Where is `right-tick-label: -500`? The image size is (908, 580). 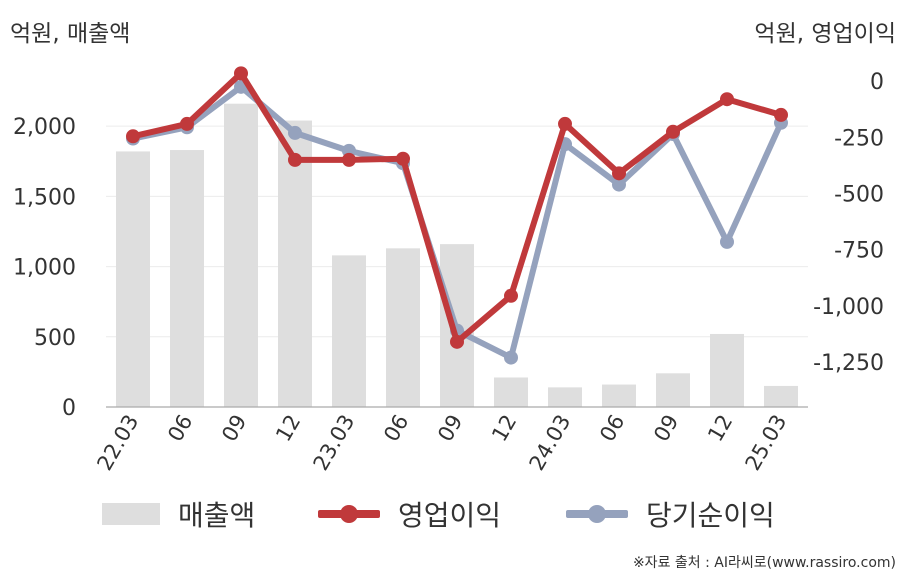
right-tick-label: -500 is located at coordinates (859, 195).